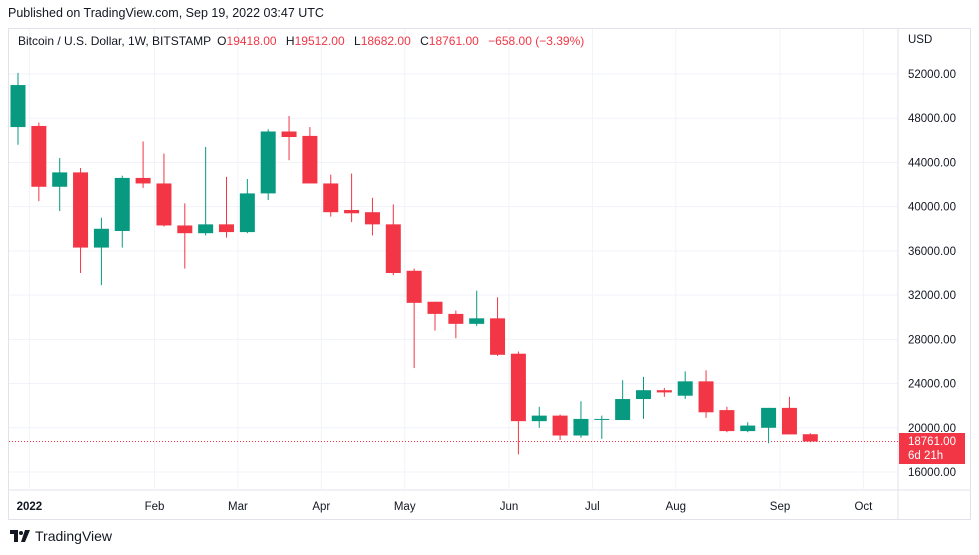  I want to click on time-tick-label: Apr, so click(321, 507).